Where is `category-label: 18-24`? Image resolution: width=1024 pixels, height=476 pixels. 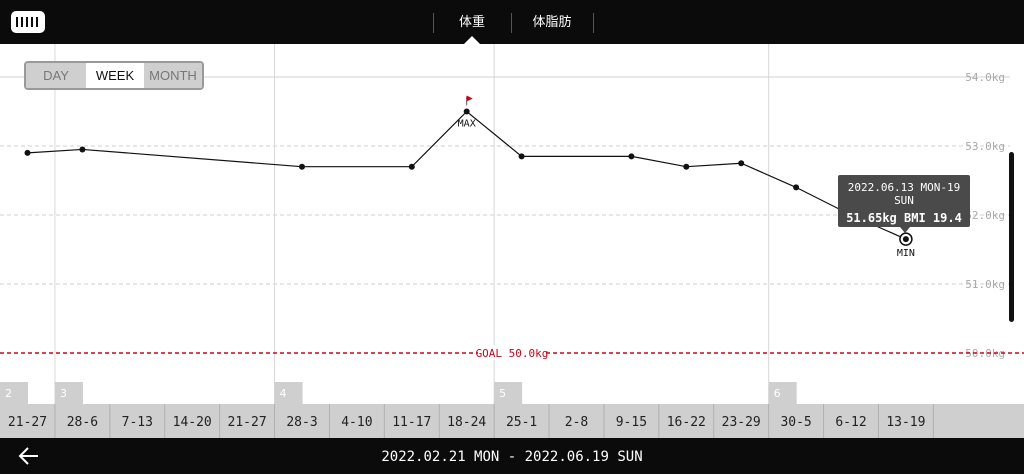 category-label: 18-24 is located at coordinates (466, 422).